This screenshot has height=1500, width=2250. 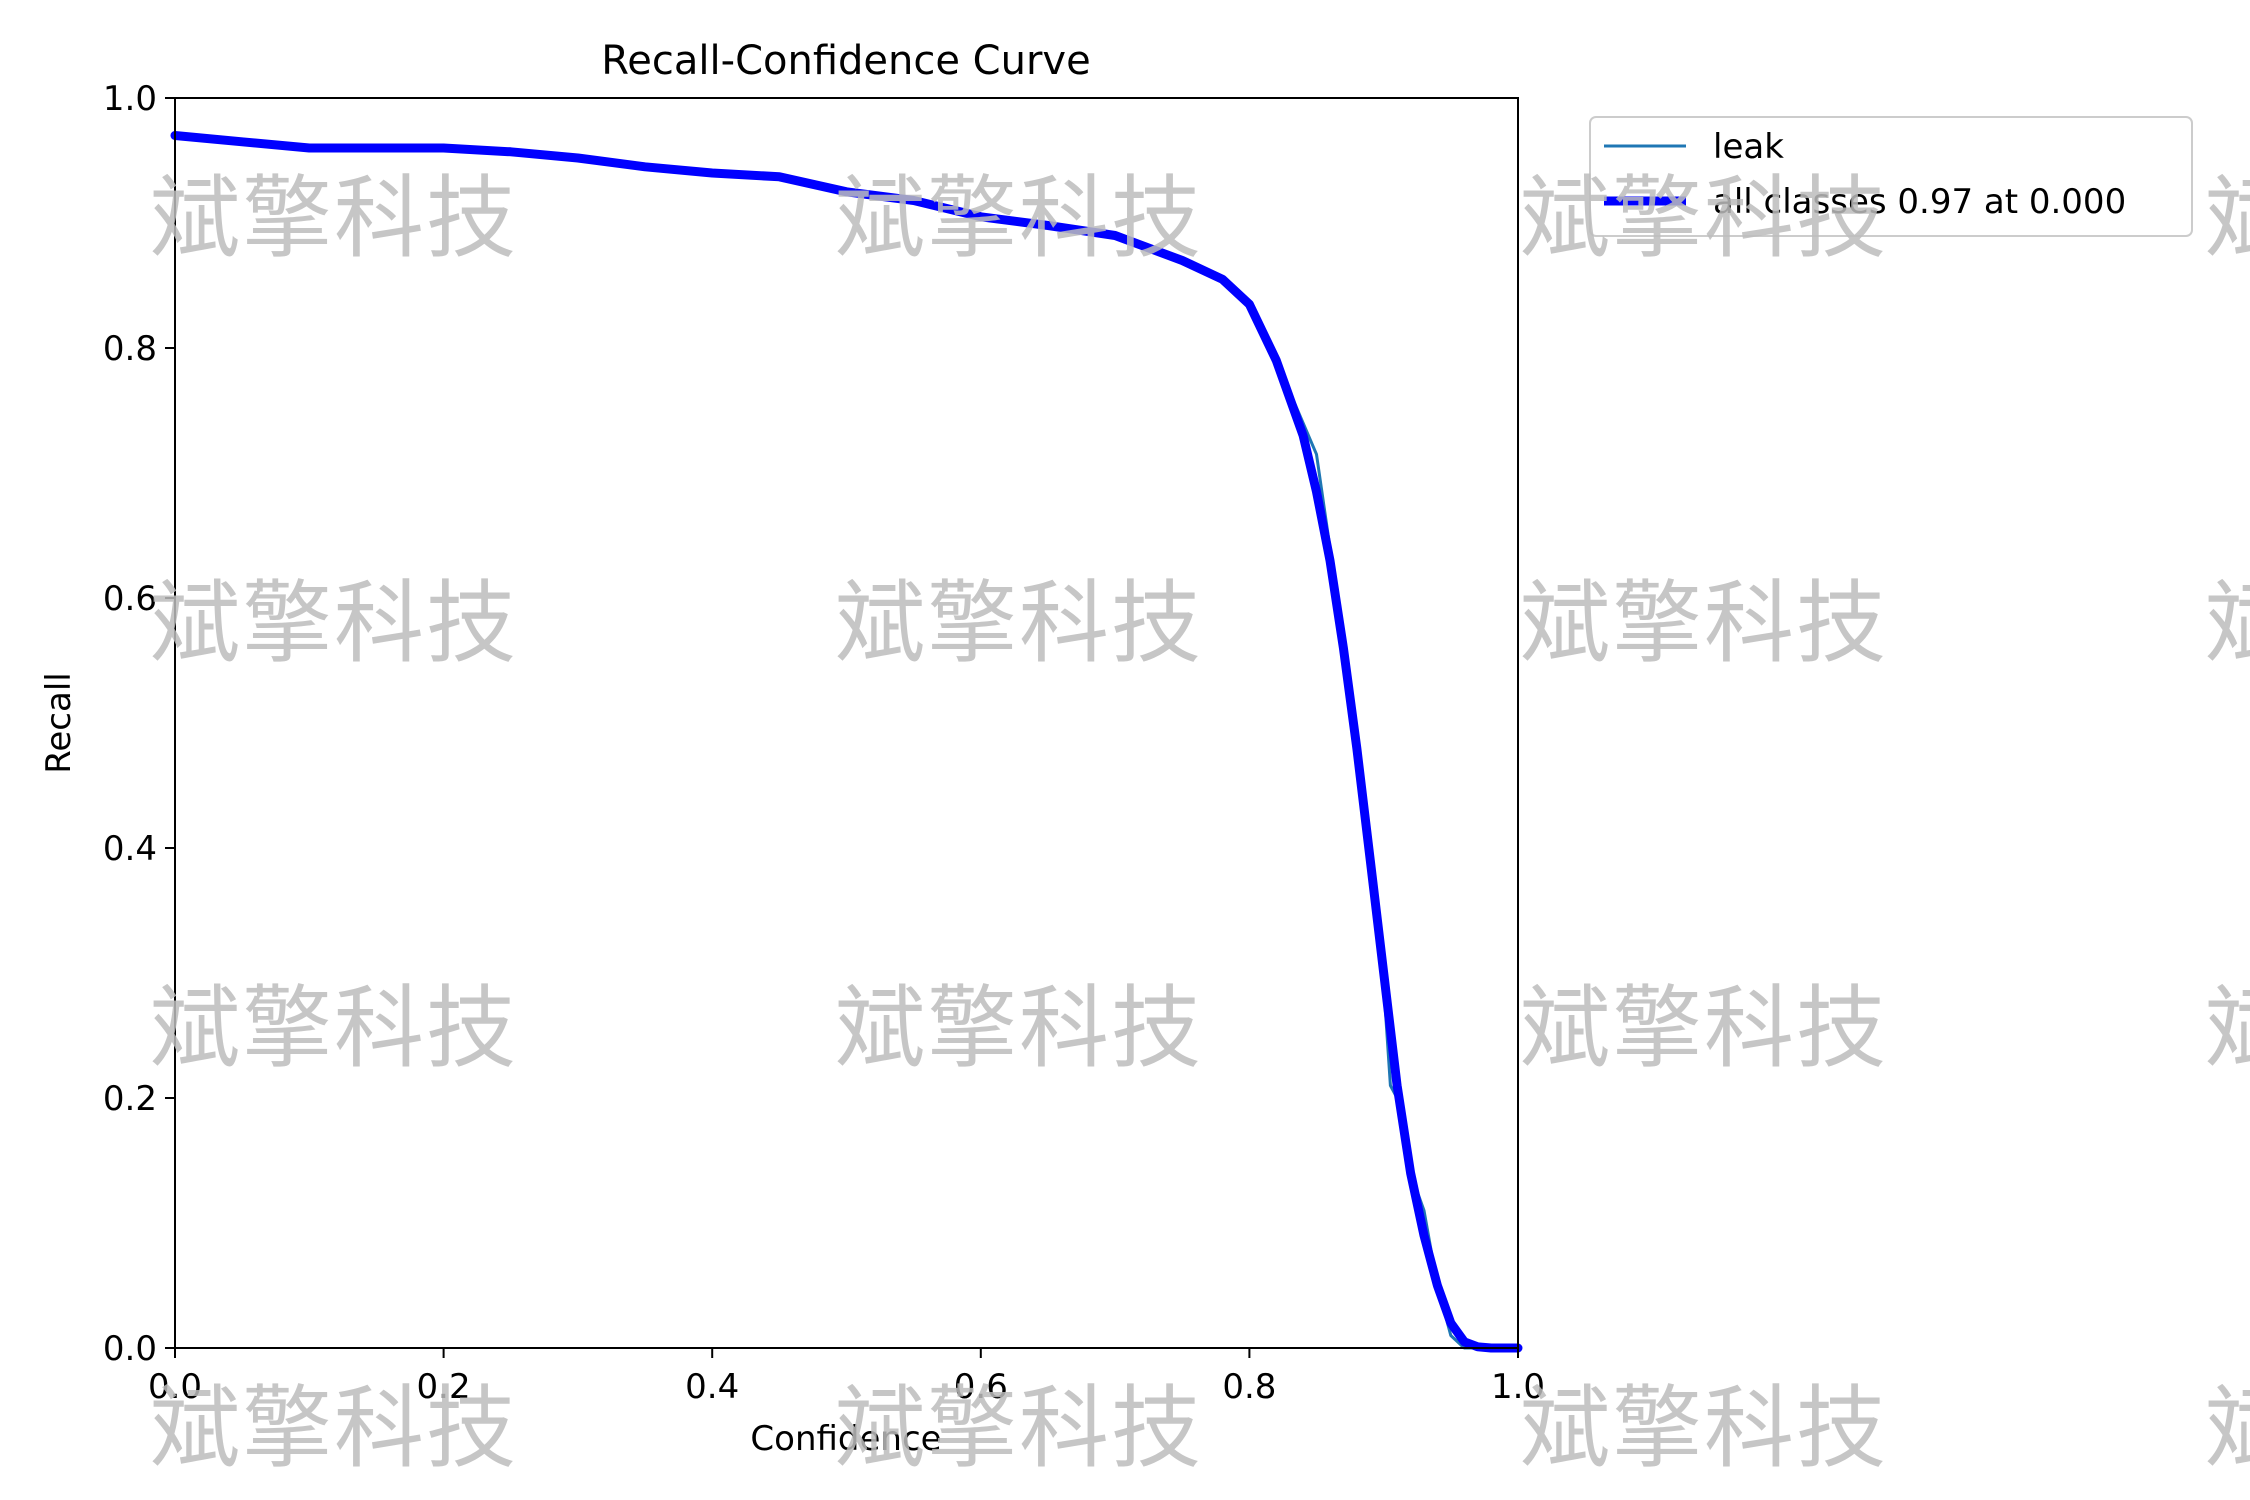 What do you see at coordinates (130, 1099) in the screenshot?
I see `y-tick-label: 0.2` at bounding box center [130, 1099].